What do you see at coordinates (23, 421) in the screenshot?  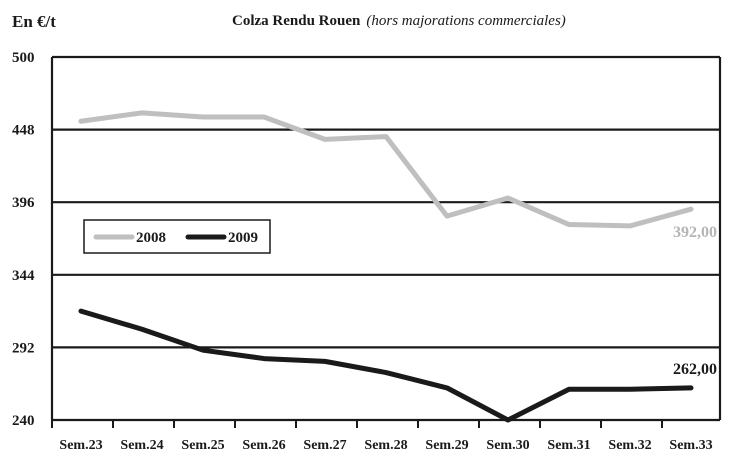 I see `y-tick-label: 240` at bounding box center [23, 421].